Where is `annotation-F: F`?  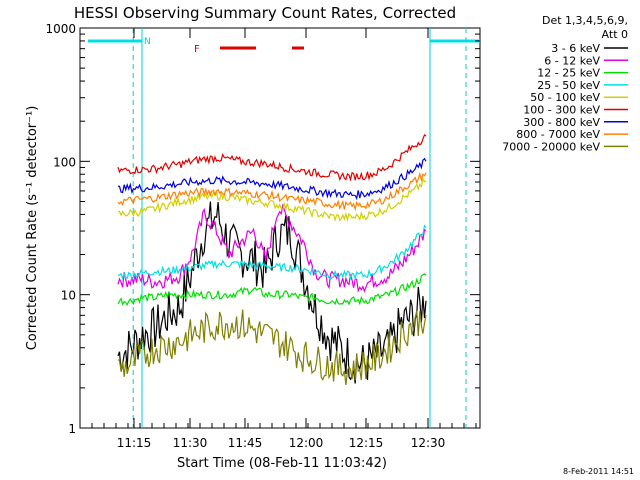 annotation-F: F is located at coordinates (197, 49).